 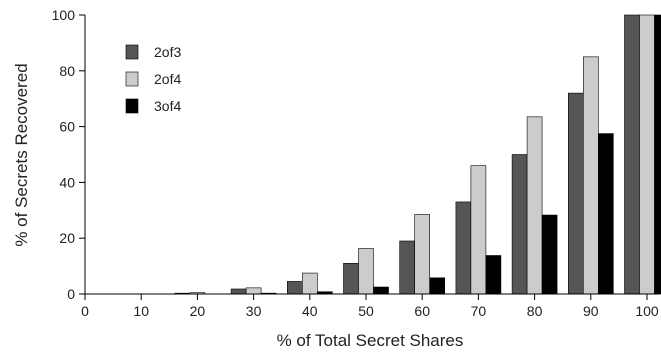 I want to click on y-tick-label: 0, so click(x=71, y=294).